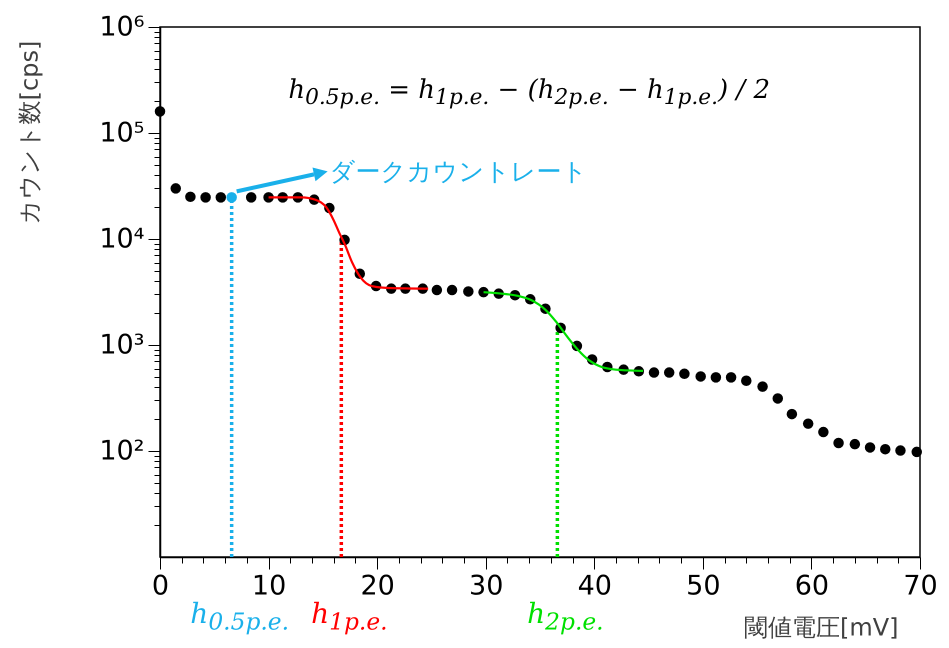  I want to click on text: h$_{0.5p.e.}$ = h$_{1p.e.}$ − (h$_{2p.e.}$ − h$_{1p.e.}$) / 2, so click(529, 92).